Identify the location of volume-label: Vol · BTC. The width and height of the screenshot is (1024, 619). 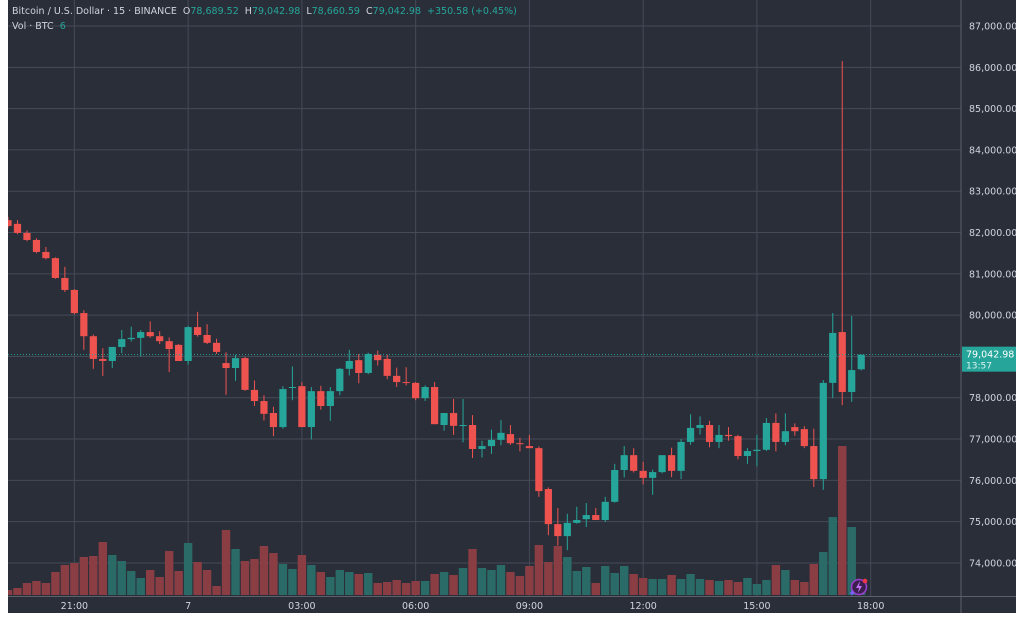
(33, 26).